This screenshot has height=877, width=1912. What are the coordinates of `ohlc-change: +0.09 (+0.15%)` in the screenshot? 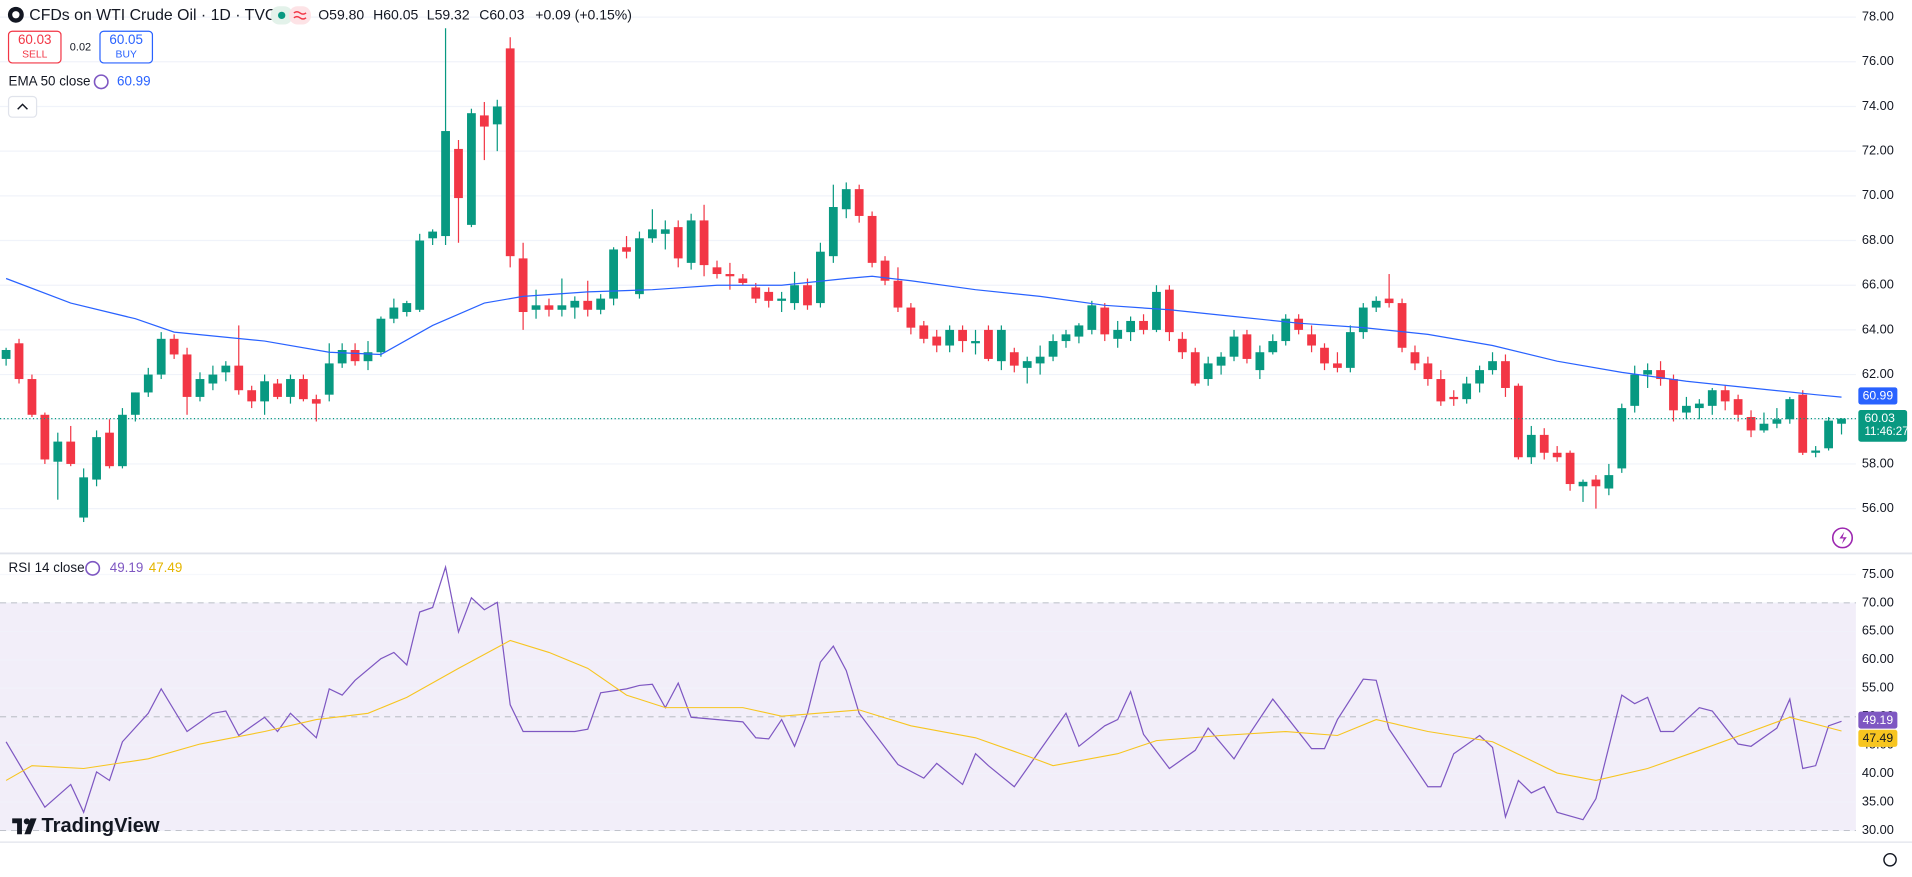 It's located at (583, 15).